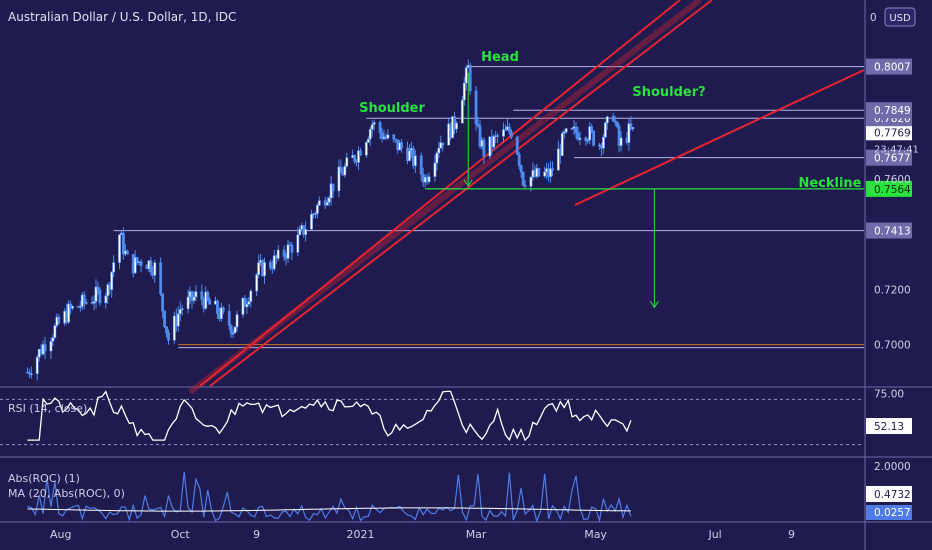  I want to click on bar-countdown: 23:47:41, so click(896, 149).